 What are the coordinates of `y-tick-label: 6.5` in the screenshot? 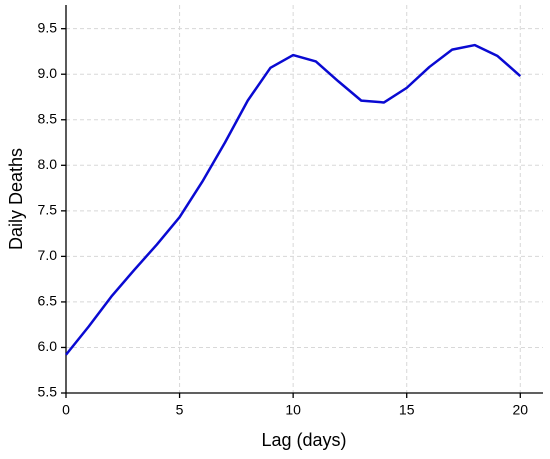 It's located at (48, 301).